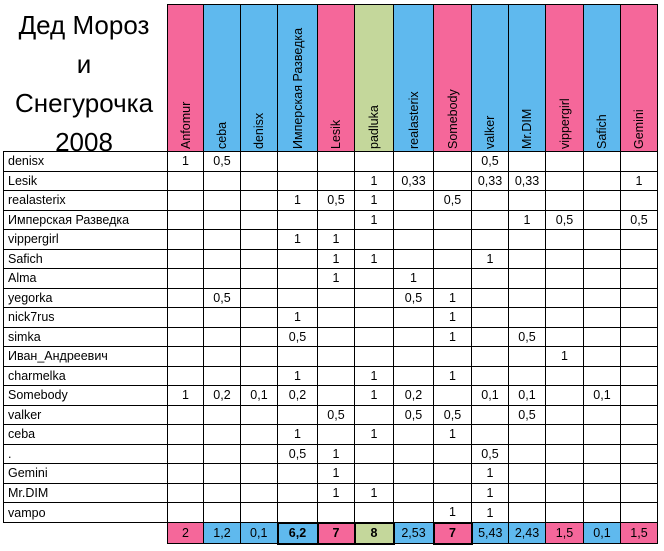 The height and width of the screenshot is (551, 664). What do you see at coordinates (330, 336) in the screenshot?
I see `table-row: simka 0,5 1 0,5` at bounding box center [330, 336].